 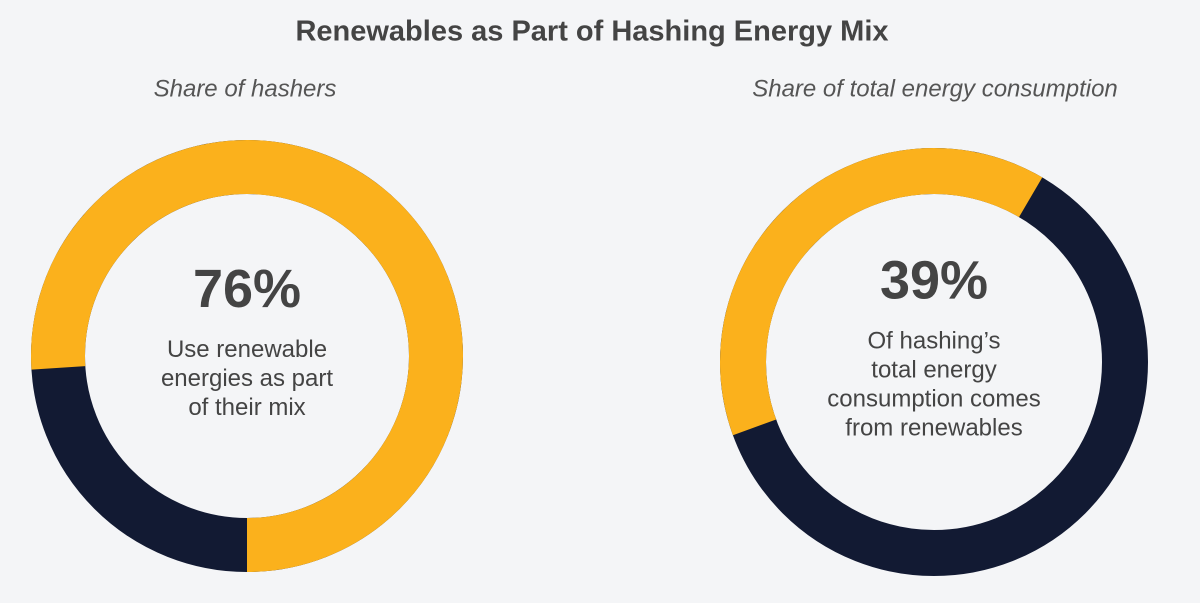 What do you see at coordinates (591, 32) in the screenshot?
I see `chart-title: Renewables as Part of Hashing Energy Mix` at bounding box center [591, 32].